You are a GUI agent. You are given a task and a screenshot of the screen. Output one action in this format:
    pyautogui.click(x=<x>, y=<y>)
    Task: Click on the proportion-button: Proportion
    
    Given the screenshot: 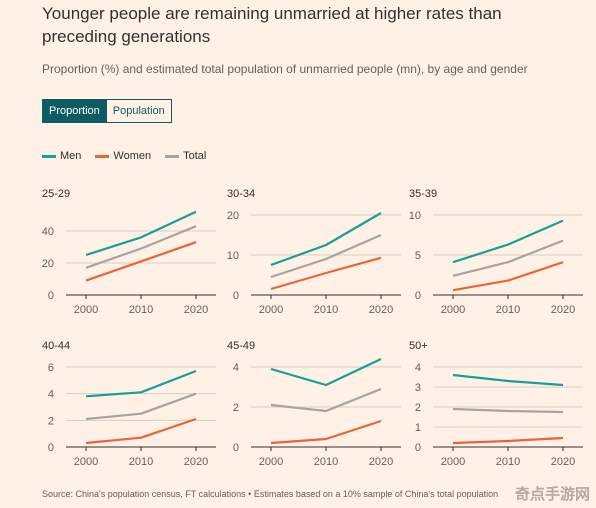 What is the action you would take?
    pyautogui.click(x=74, y=111)
    